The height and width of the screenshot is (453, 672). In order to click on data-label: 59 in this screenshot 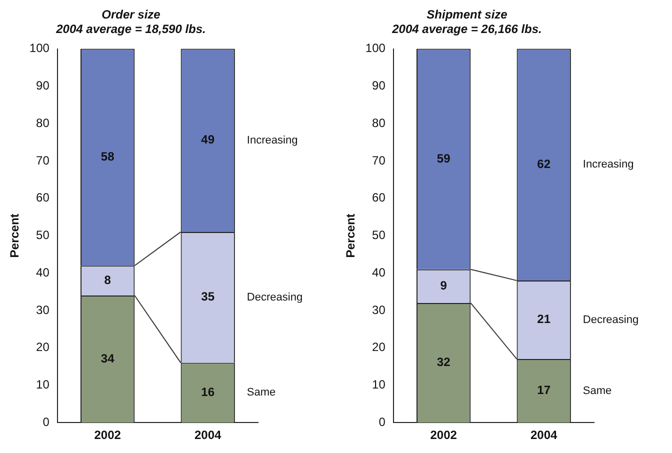, I will do `click(443, 158)`.